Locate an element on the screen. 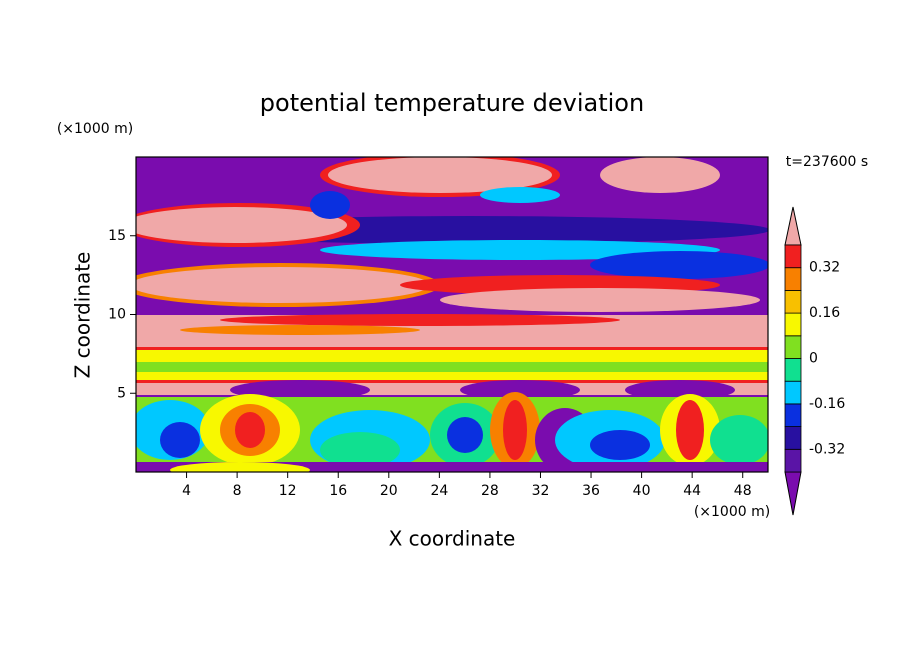 The image size is (904, 654). colorbar-tick-label: -0.32 is located at coordinates (827, 449).